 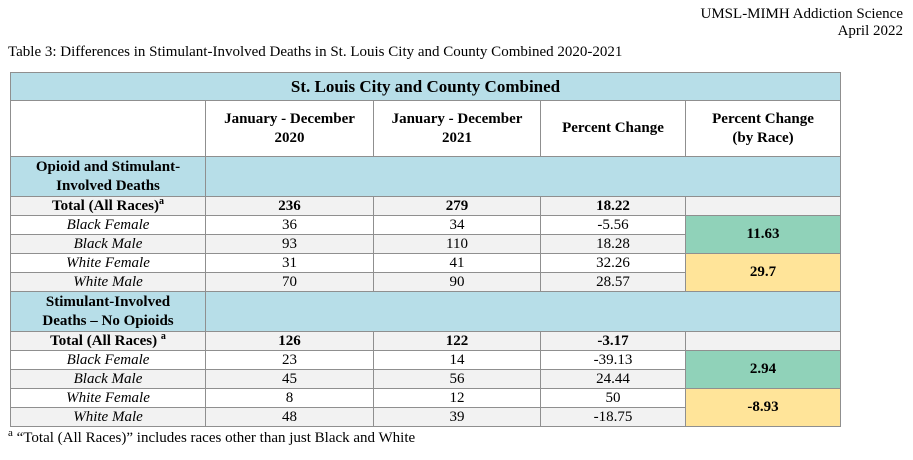 I want to click on total-label-cell: Total (All Races) a, so click(x=108, y=341).